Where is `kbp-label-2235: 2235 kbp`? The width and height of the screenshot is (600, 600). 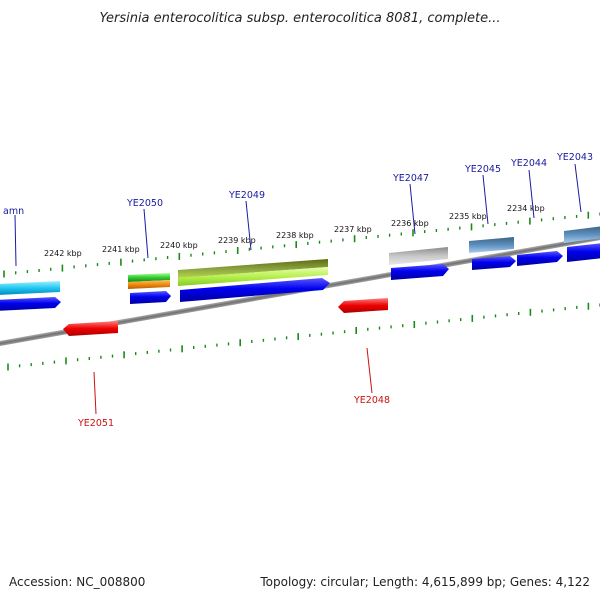
kbp-label-2235: 2235 kbp is located at coordinates (468, 216).